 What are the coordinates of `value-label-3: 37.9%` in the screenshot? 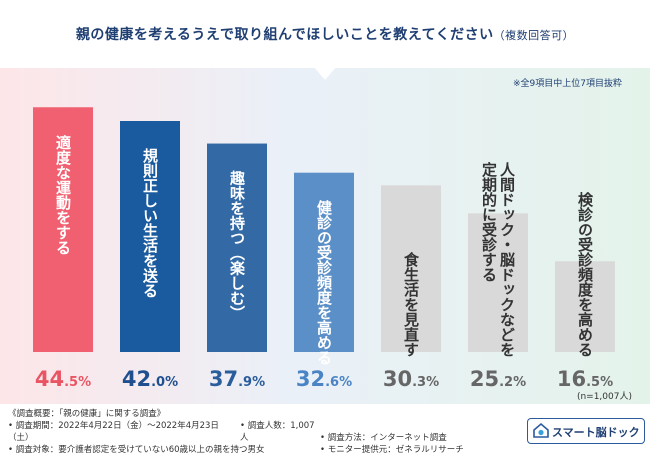 It's located at (237, 379).